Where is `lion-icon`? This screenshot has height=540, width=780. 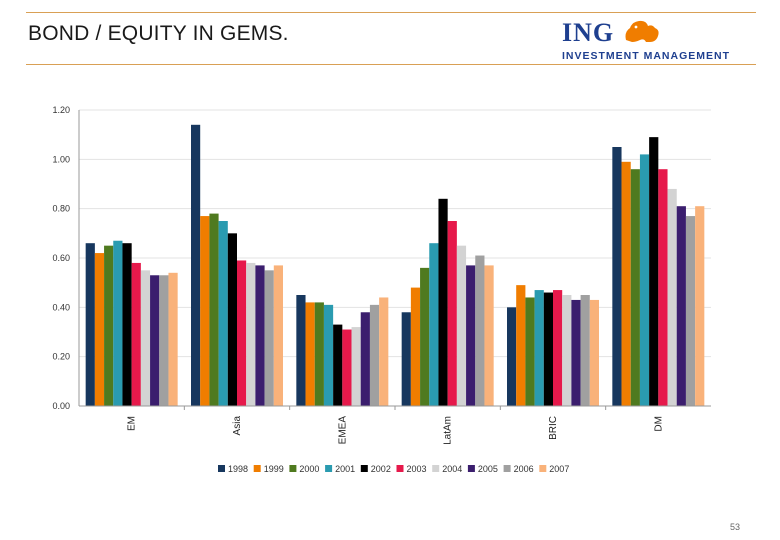
lion-icon is located at coordinates (642, 31).